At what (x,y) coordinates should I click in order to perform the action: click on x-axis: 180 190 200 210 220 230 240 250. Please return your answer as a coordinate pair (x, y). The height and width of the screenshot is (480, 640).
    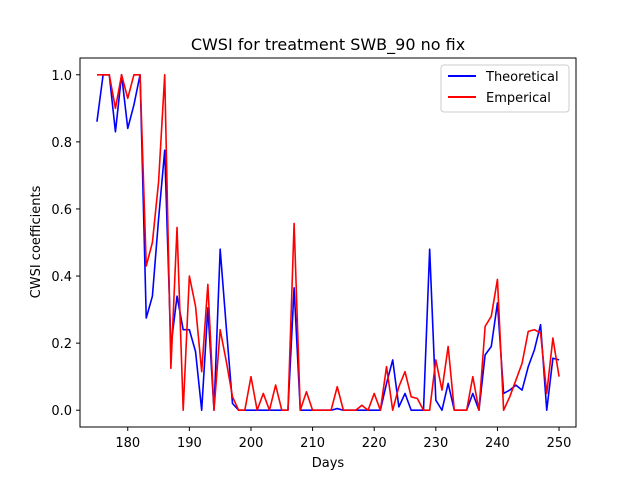
    Looking at the image, I should click on (343, 439).